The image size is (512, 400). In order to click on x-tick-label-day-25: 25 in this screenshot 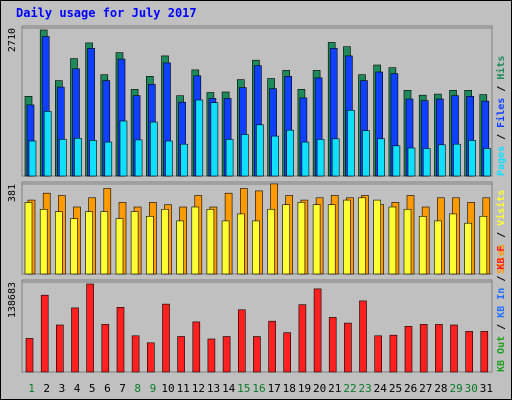, I will do `click(395, 388)`.